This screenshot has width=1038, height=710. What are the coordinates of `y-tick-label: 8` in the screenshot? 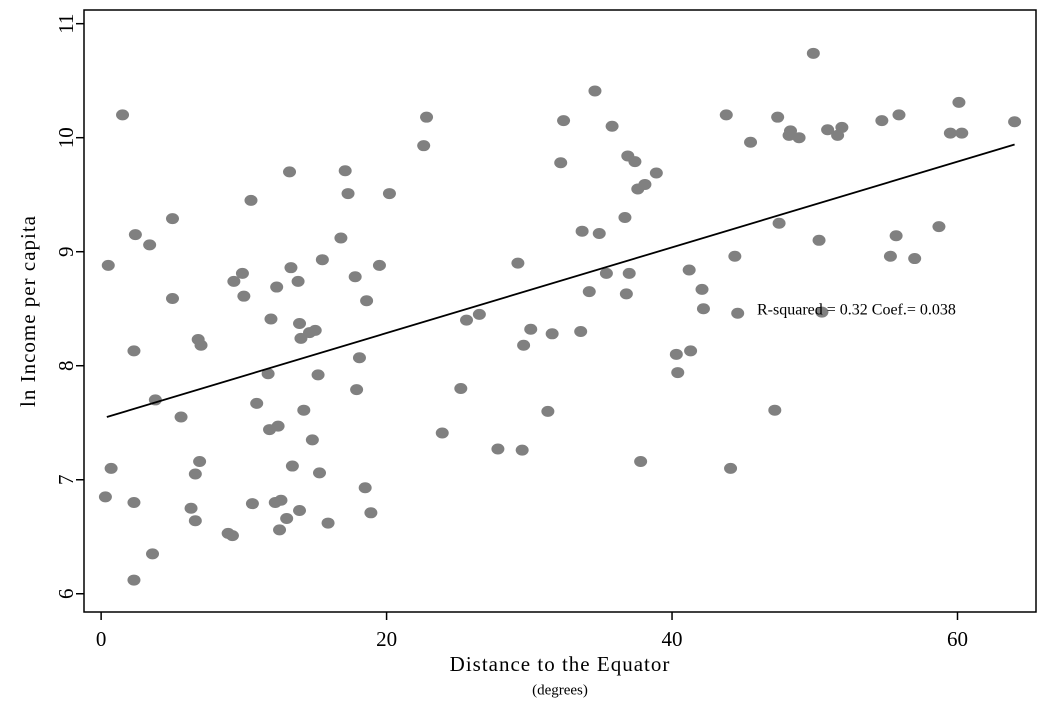 It's located at (66, 365).